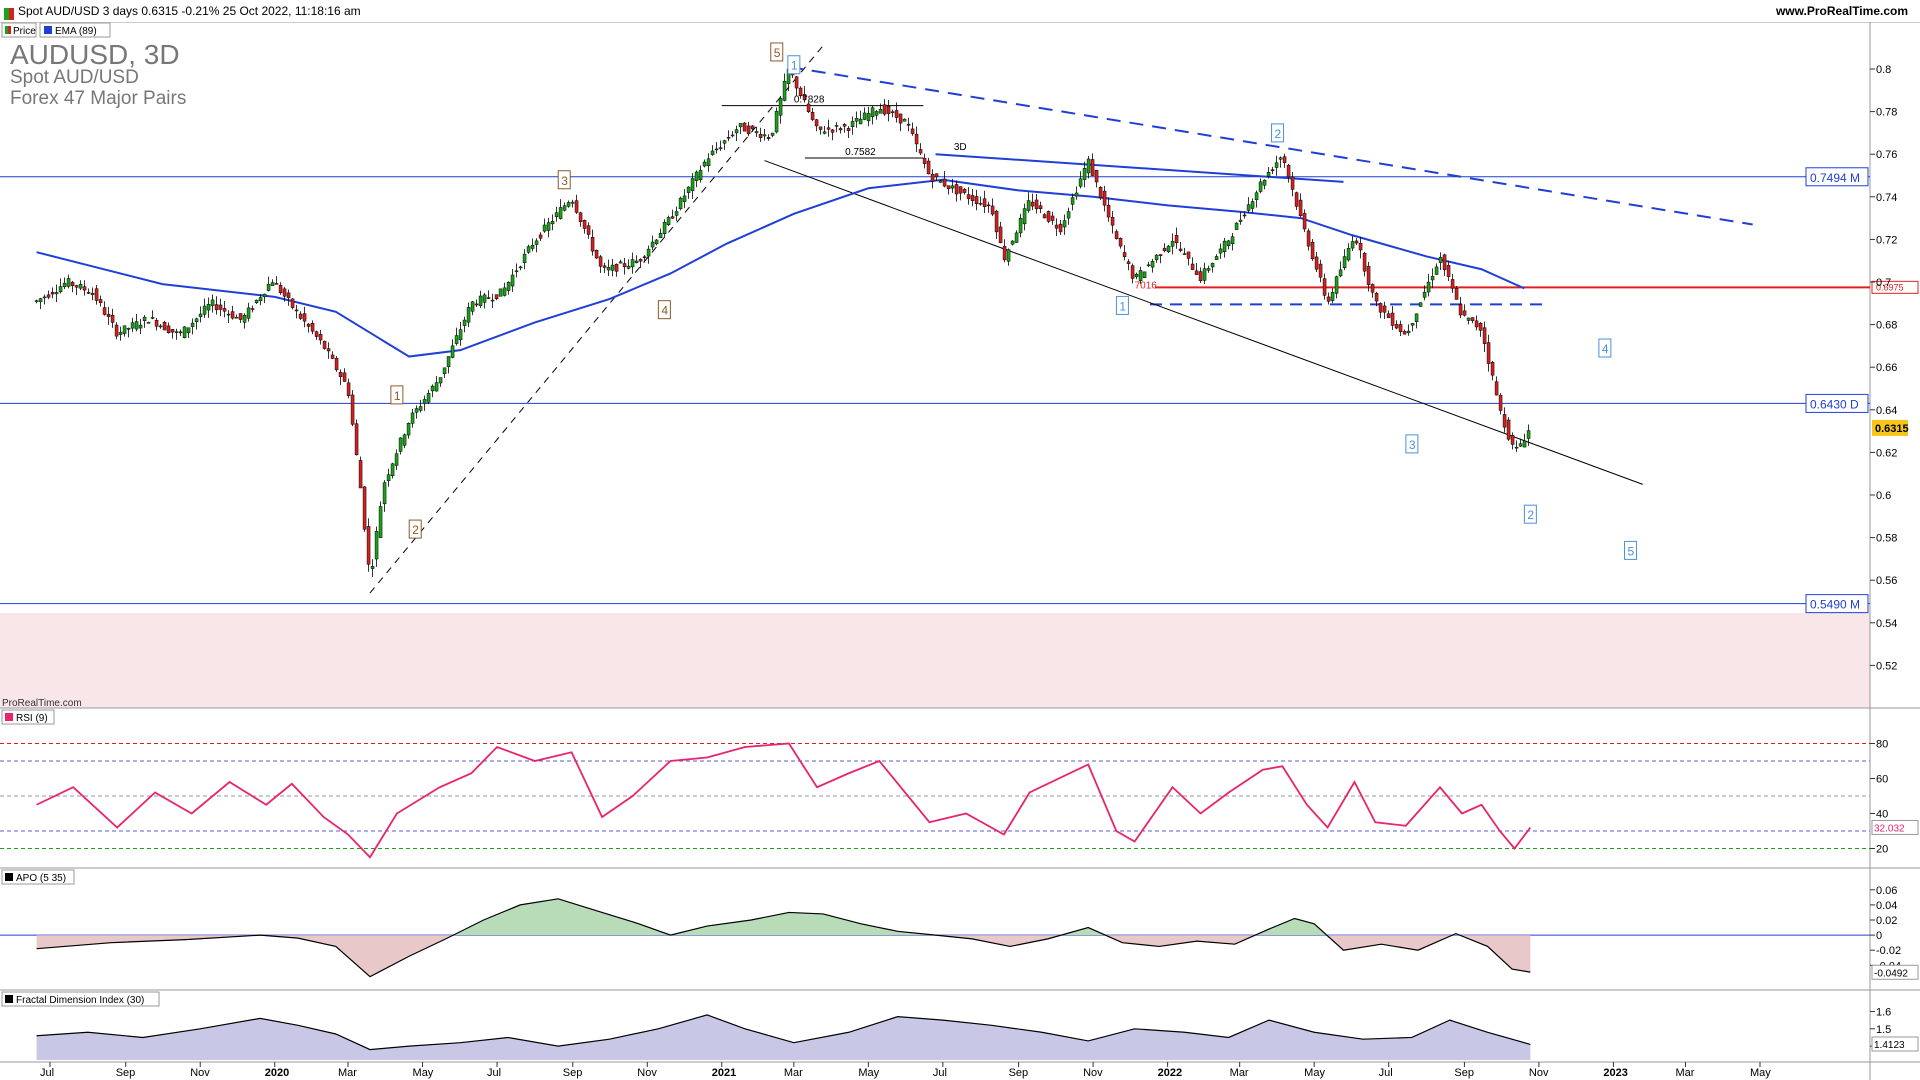 This screenshot has width=1920, height=1080. Describe the element at coordinates (1886, 891) in the screenshot. I see `indicator-tick-label: 0.06` at that location.